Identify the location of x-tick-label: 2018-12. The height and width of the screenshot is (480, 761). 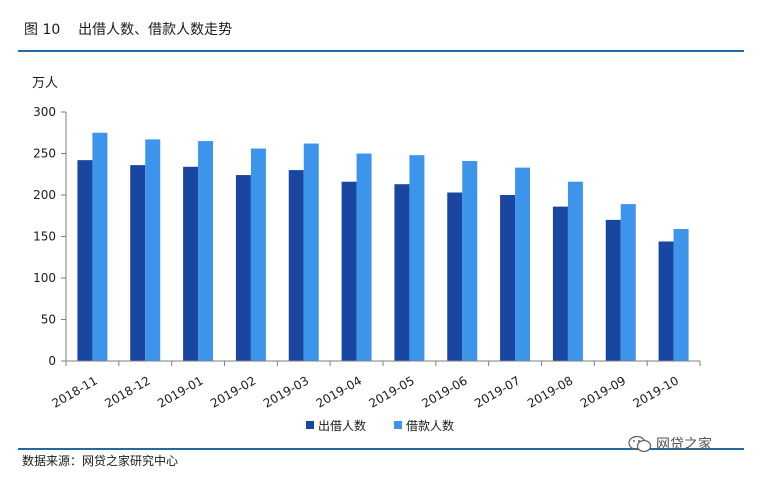
(127, 391).